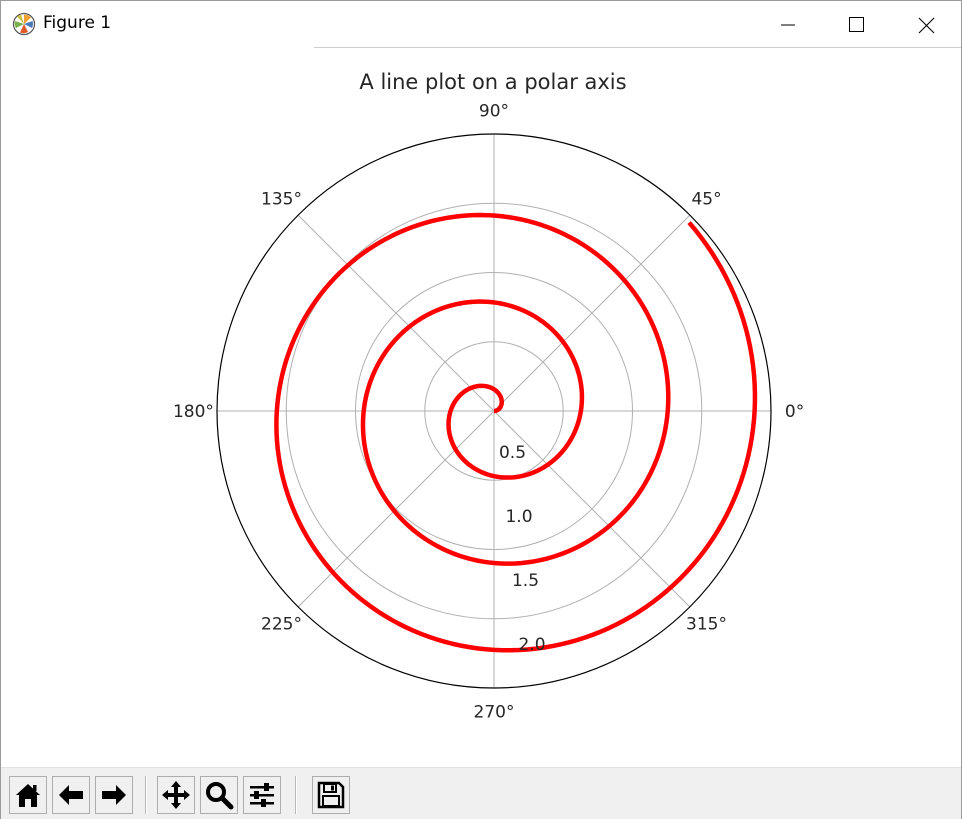  Describe the element at coordinates (481, 793) in the screenshot. I see `navigation-toolbar` at that location.